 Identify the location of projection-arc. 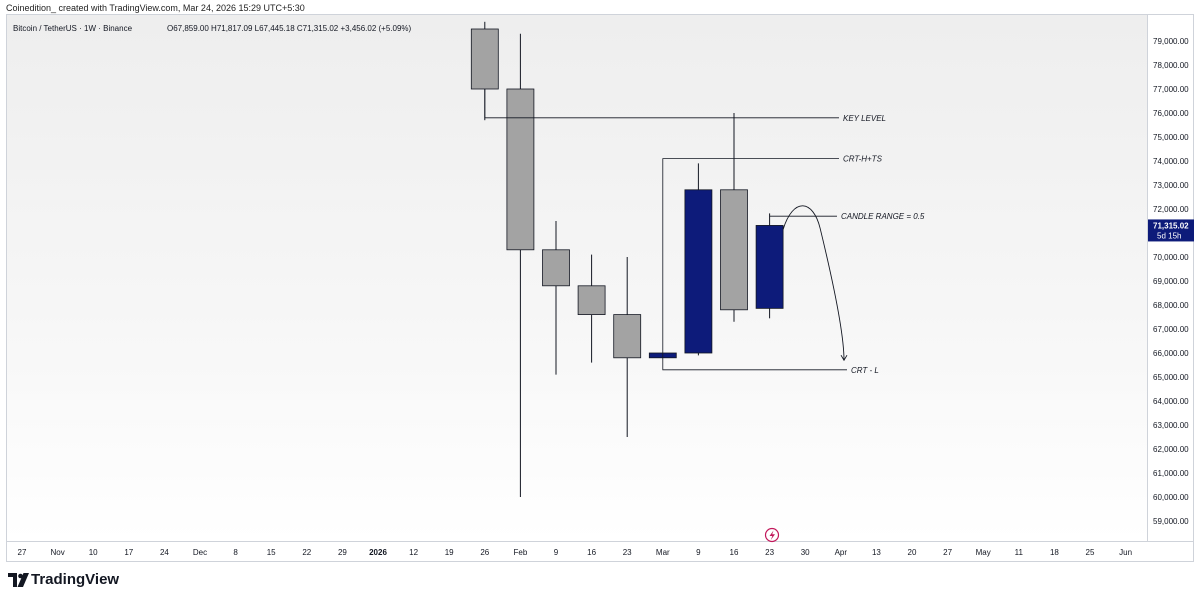
(813, 283).